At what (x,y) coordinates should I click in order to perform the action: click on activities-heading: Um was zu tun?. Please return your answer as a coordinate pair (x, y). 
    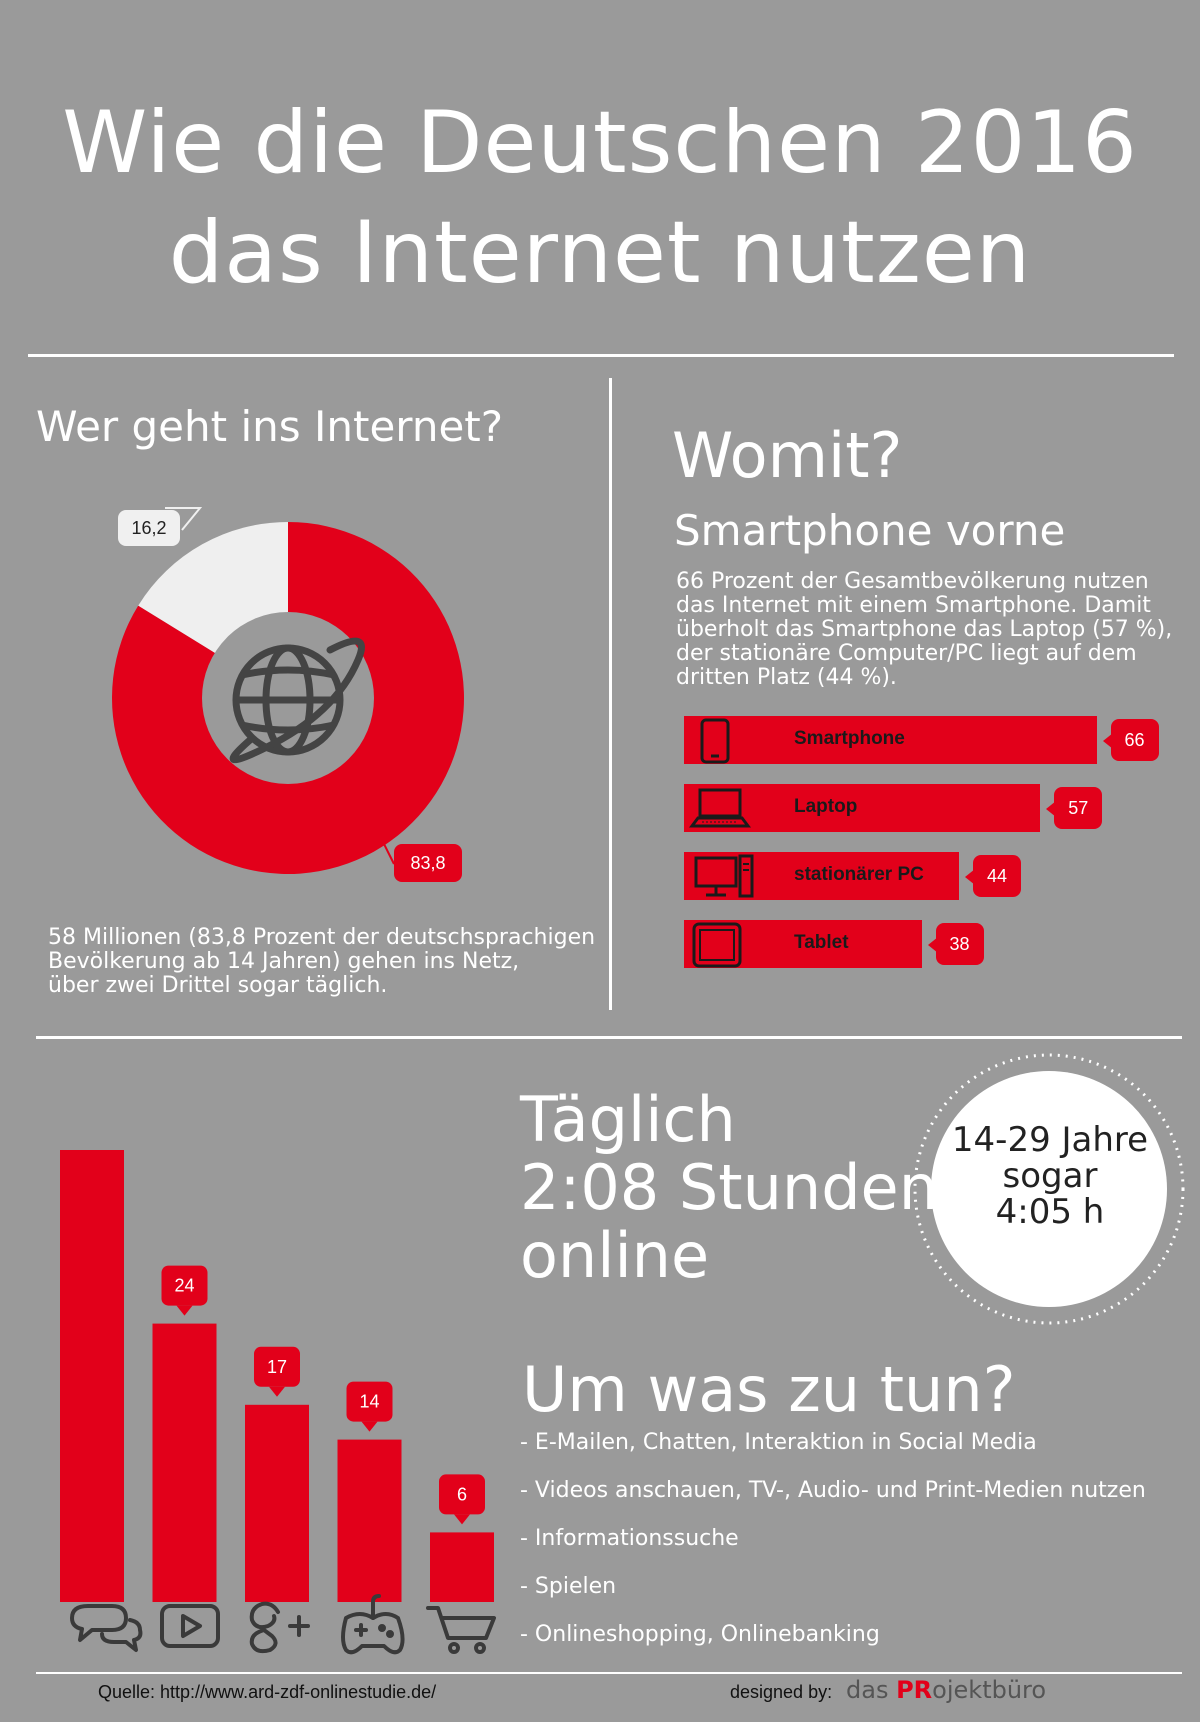
    Looking at the image, I should click on (769, 1389).